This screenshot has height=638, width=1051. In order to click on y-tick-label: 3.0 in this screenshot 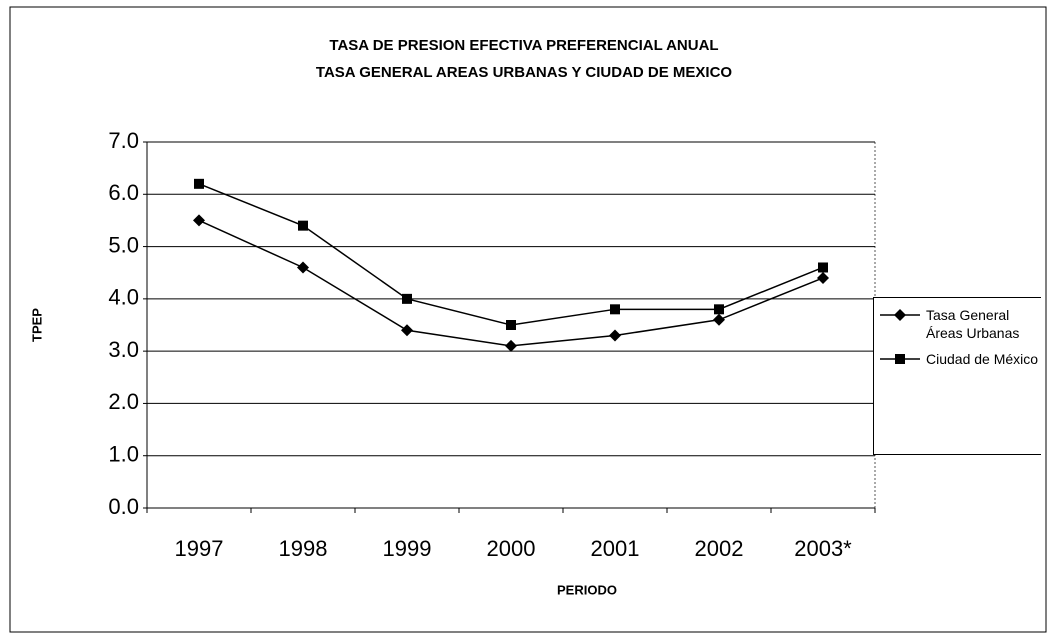, I will do `click(123, 349)`.